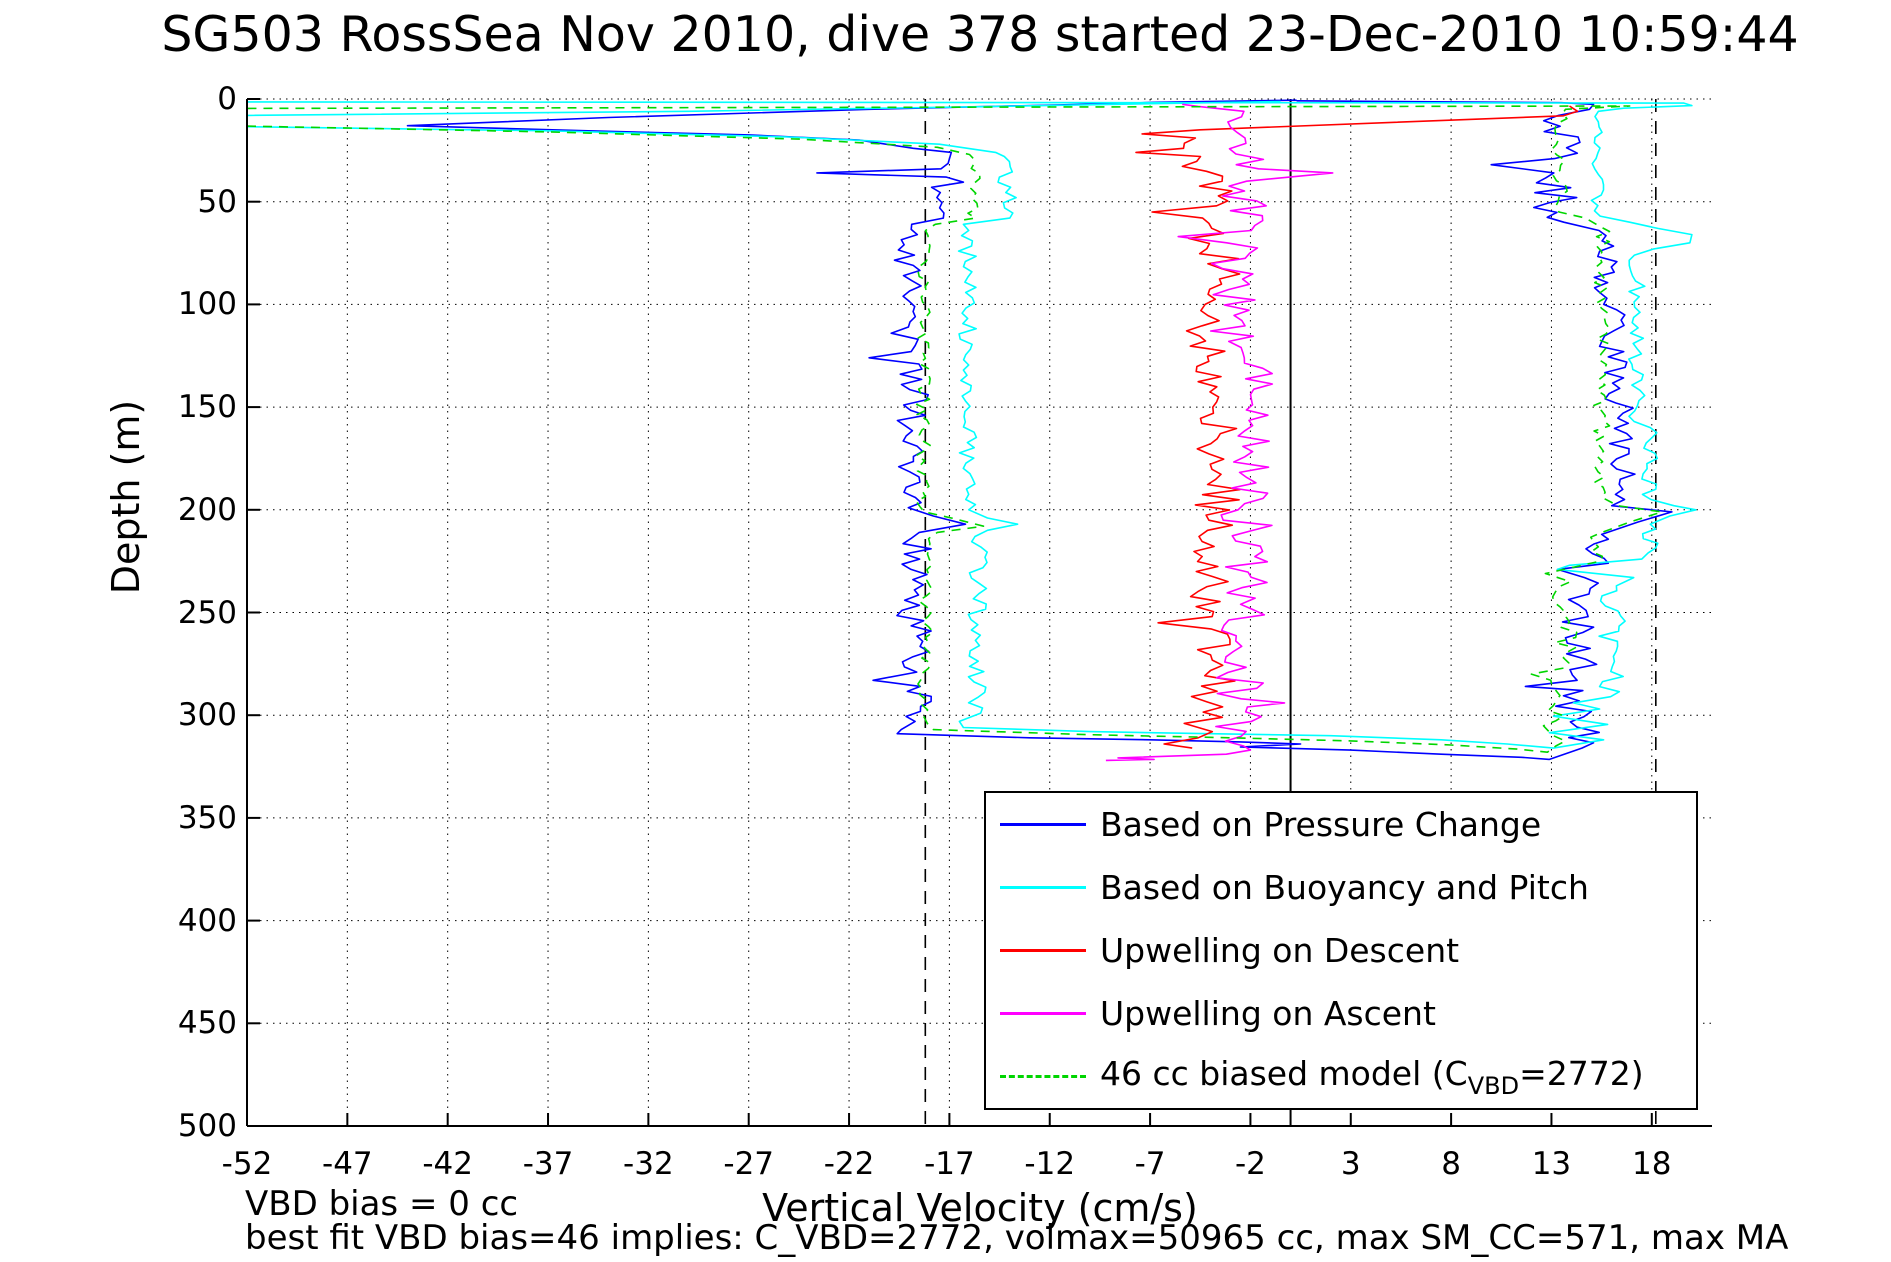 The height and width of the screenshot is (1262, 1891). I want to click on x-tick-label: -12, so click(1050, 1164).